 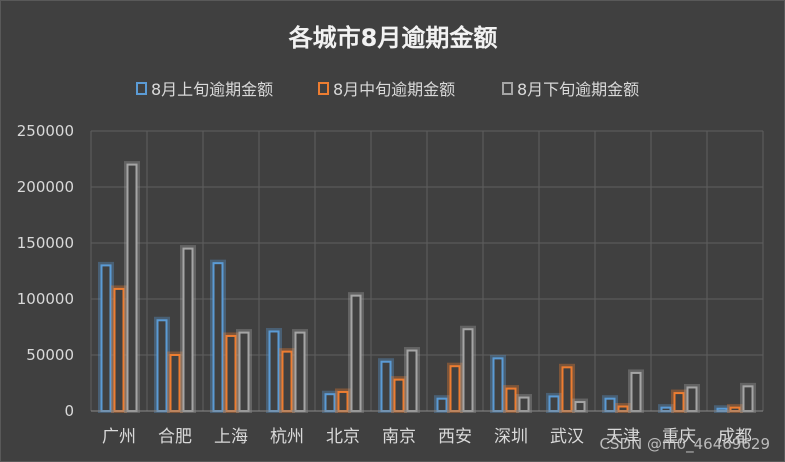 What do you see at coordinates (455, 437) in the screenshot?
I see `x-tick-label: 西安` at bounding box center [455, 437].